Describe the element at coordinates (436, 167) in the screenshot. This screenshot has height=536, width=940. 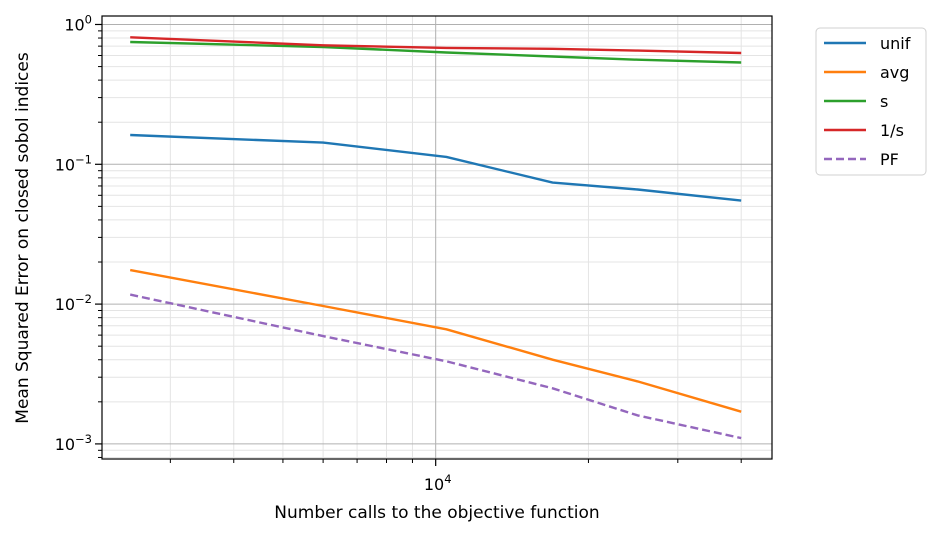
I see `series-line-unif` at that location.